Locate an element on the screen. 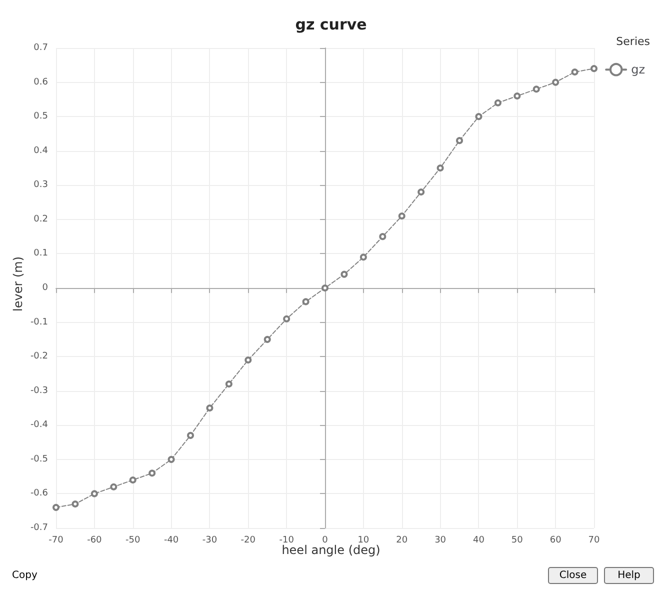  legend-title: Series is located at coordinates (633, 41).